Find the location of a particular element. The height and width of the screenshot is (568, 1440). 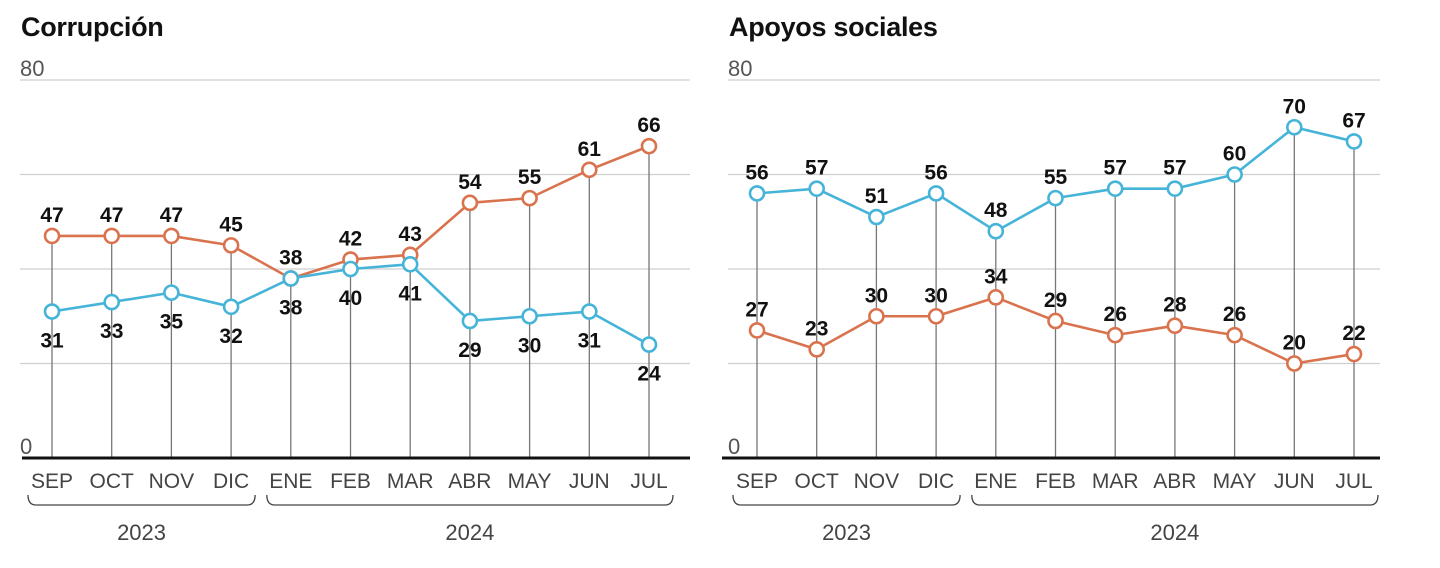

data-label: 20 is located at coordinates (1294, 343).